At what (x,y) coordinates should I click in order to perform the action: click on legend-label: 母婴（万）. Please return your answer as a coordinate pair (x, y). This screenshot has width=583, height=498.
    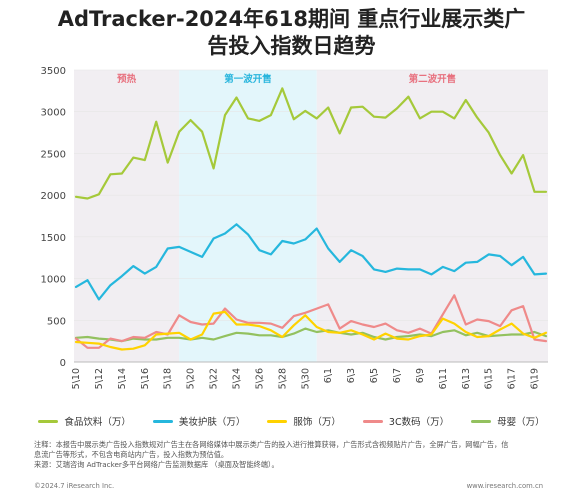
    Looking at the image, I should click on (521, 422).